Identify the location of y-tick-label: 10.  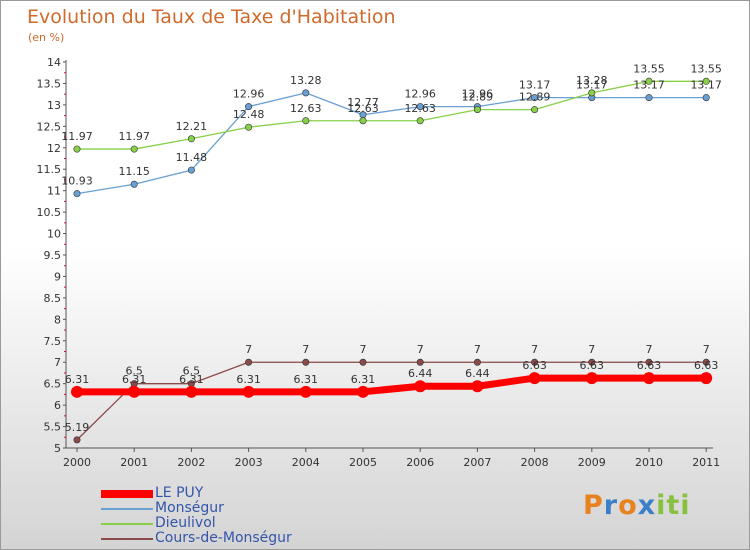
(54, 234).